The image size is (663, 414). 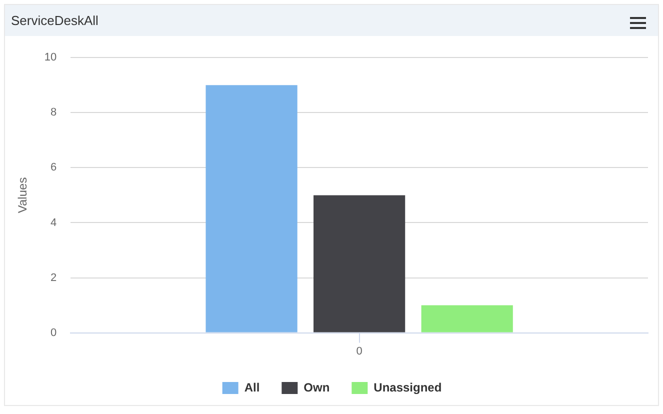 I want to click on y-axis-title: Values, so click(x=23, y=195).